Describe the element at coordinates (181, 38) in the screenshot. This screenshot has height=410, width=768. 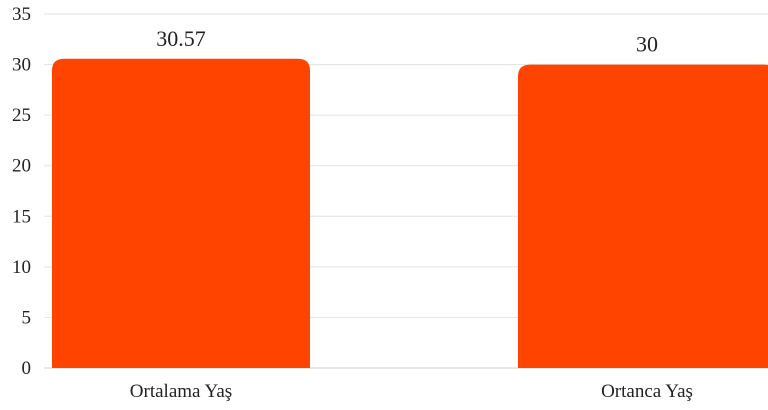
I see `data-label-1: 30.57` at that location.